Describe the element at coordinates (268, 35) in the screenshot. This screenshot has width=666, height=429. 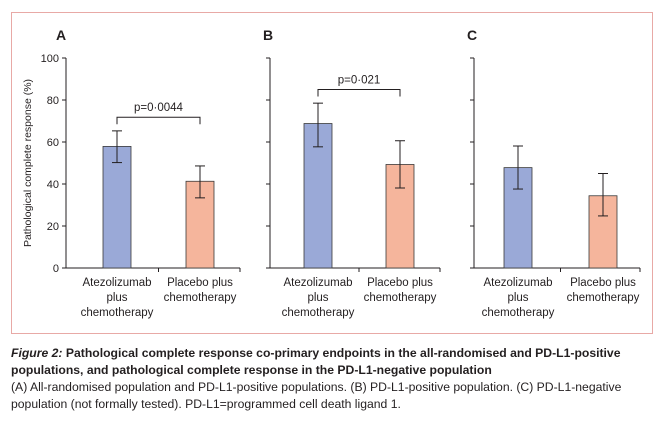
I see `panel-label-b: B` at that location.